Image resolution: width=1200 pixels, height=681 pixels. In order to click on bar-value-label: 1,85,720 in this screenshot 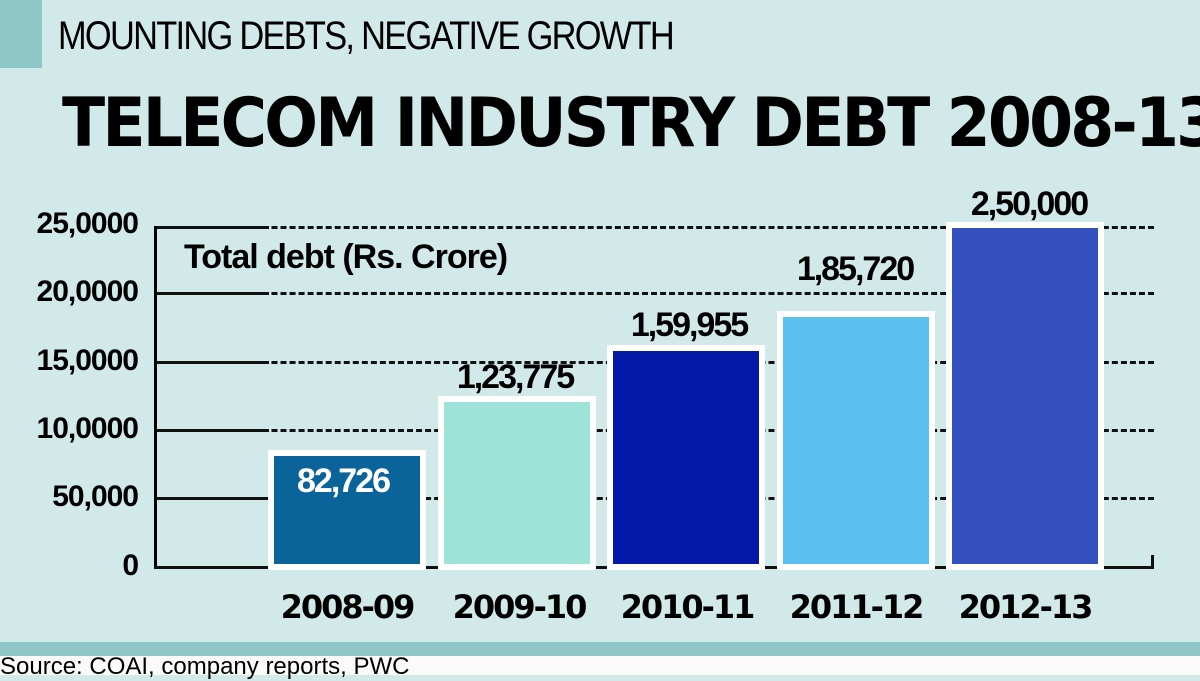, I will do `click(855, 269)`.